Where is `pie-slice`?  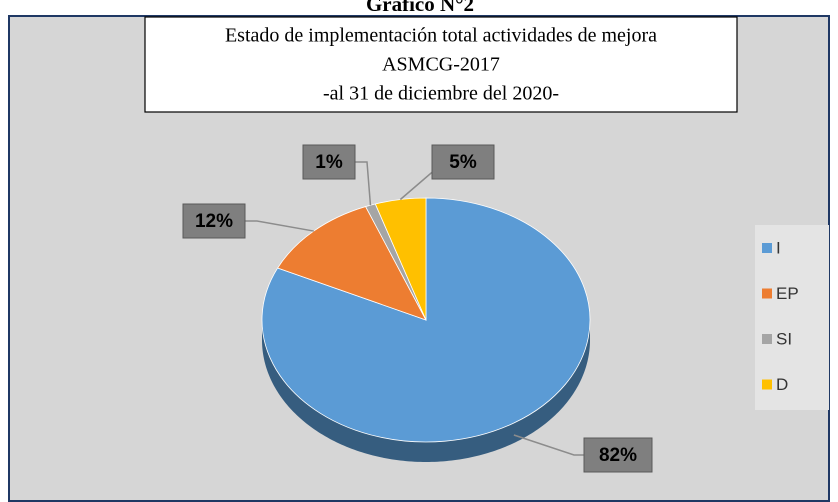 pie-slice is located at coordinates (400, 259).